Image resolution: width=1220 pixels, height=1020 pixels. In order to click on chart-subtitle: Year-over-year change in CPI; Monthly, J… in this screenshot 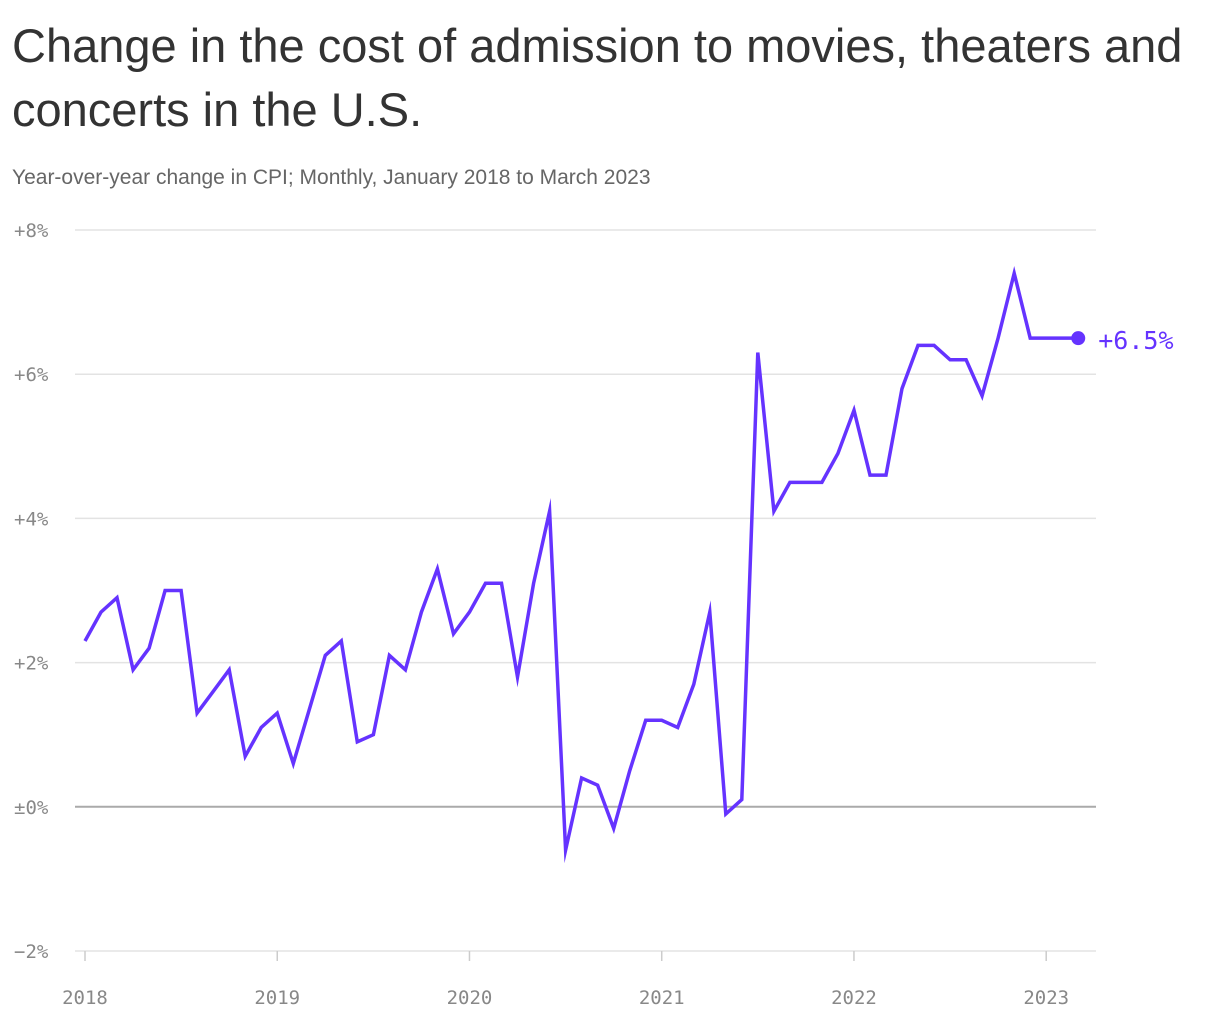, I will do `click(331, 177)`.